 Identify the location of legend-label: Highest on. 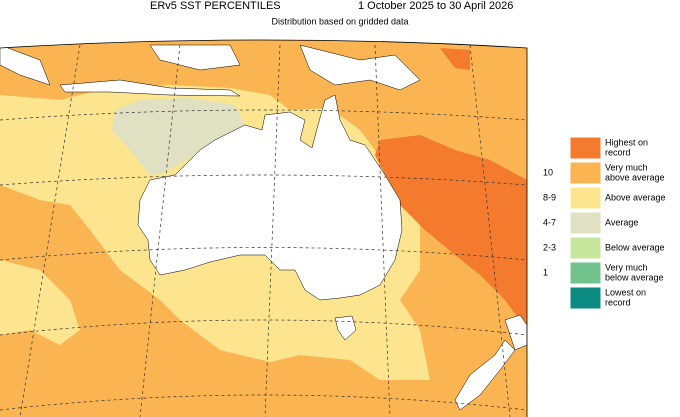
(626, 142).